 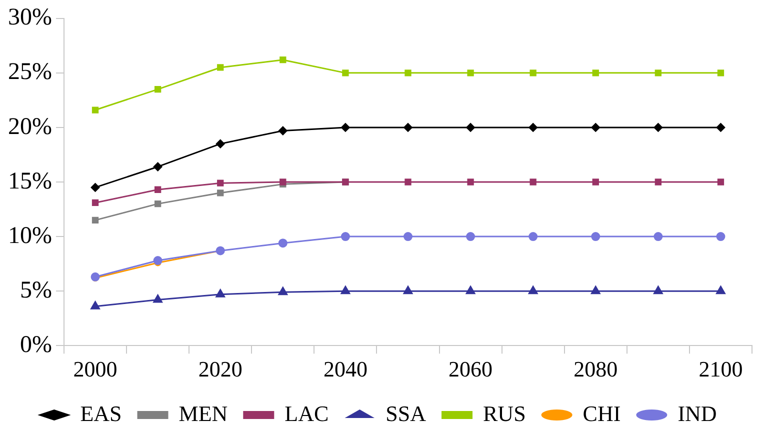 What do you see at coordinates (30, 17) in the screenshot?
I see `y-tick-label: 30%` at bounding box center [30, 17].